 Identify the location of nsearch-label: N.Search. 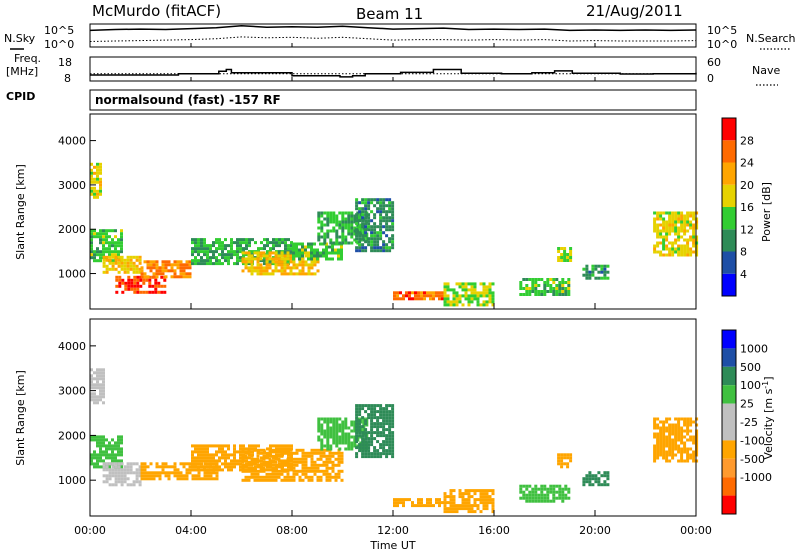
(771, 38).